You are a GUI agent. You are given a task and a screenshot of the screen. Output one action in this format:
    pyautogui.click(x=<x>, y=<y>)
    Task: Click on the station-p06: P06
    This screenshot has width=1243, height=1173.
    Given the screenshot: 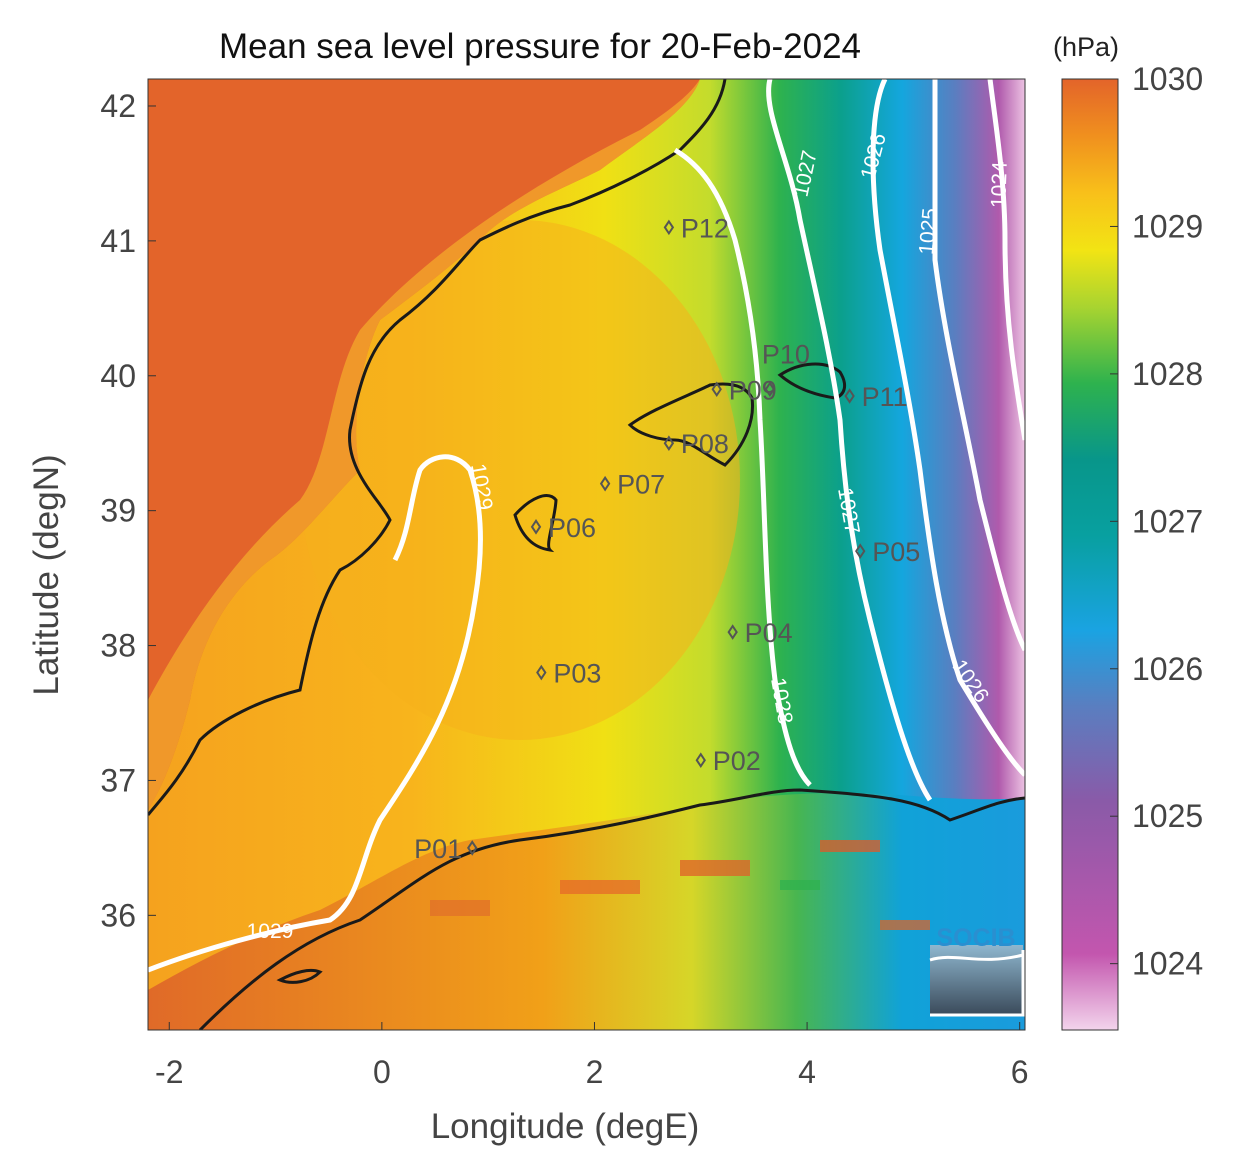 What is the action you would take?
    pyautogui.click(x=563, y=528)
    